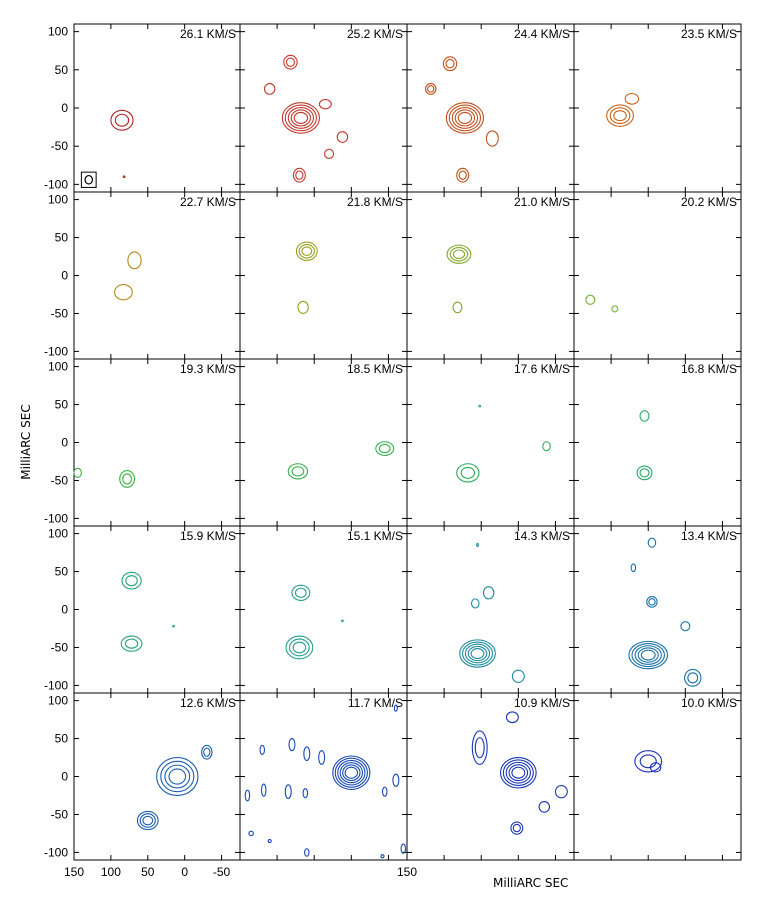 Image resolution: width=770 pixels, height=922 pixels. What do you see at coordinates (208, 202) in the screenshot?
I see `velocity-label: 22.7 KM/S` at bounding box center [208, 202].